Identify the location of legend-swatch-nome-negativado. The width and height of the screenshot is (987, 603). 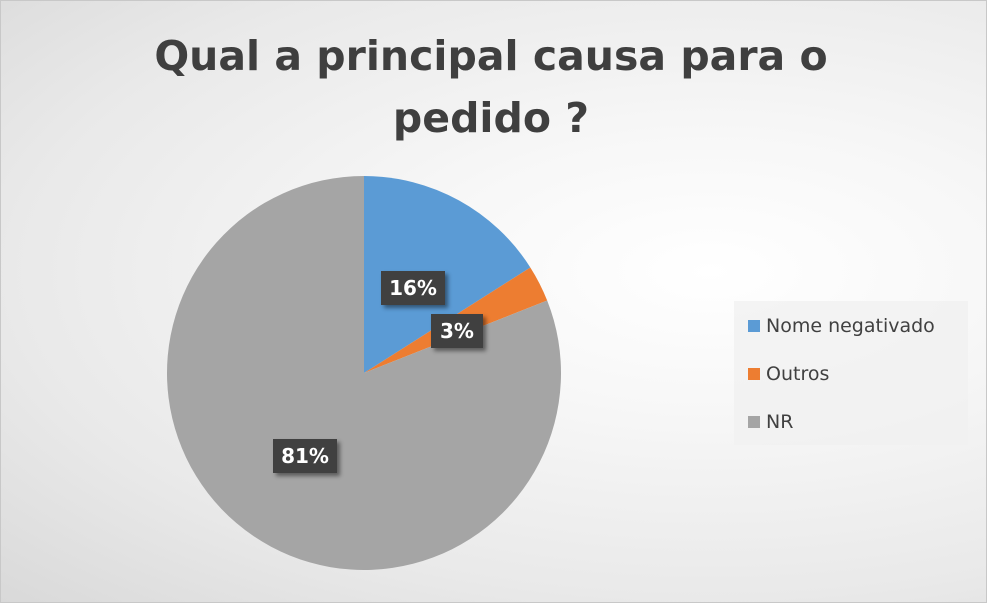
(754, 326).